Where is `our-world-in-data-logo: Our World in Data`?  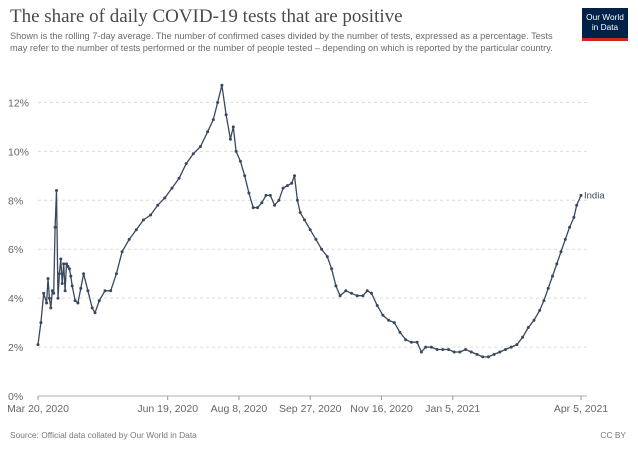 our-world-in-data-logo: Our World in Data is located at coordinates (605, 24).